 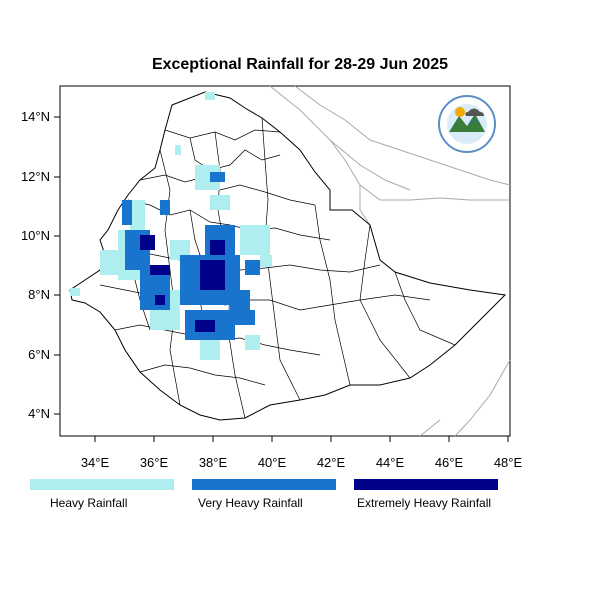 What do you see at coordinates (182, 283) in the screenshot?
I see `extremely-heavy-rainfall-areas` at bounding box center [182, 283].